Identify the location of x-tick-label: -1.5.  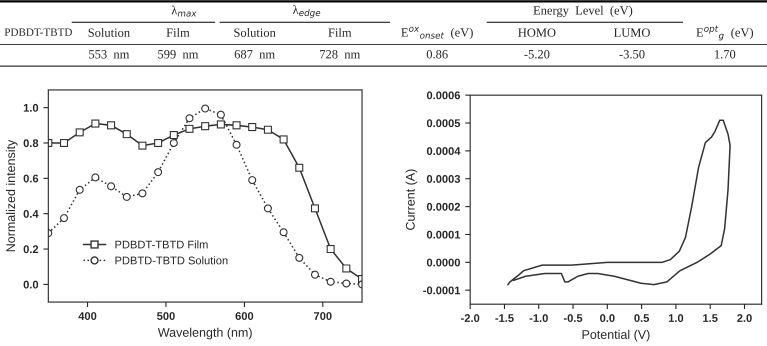
(504, 318).